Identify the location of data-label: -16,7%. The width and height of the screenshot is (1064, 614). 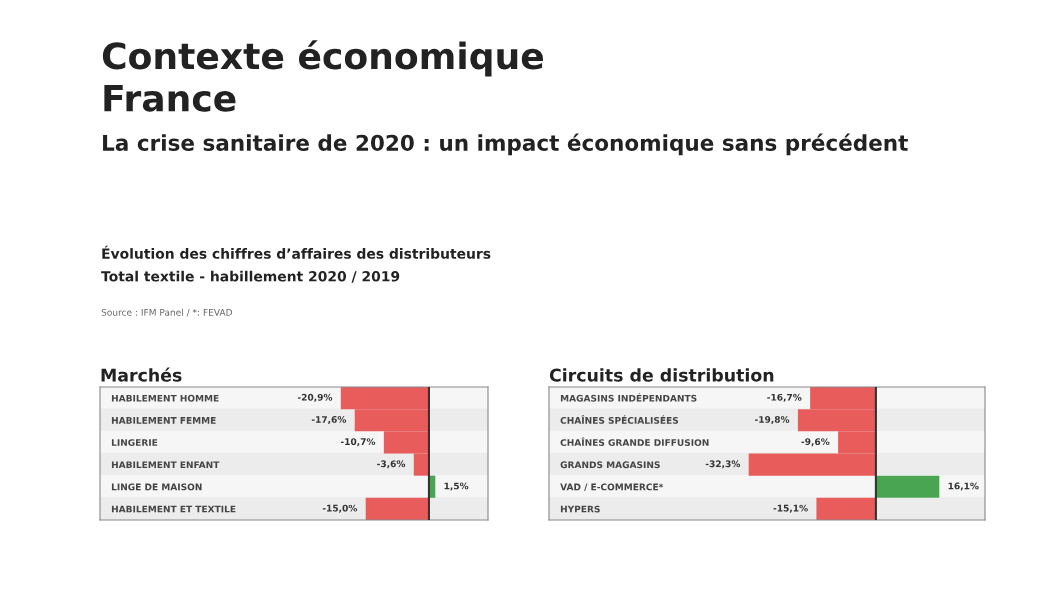
(784, 397).